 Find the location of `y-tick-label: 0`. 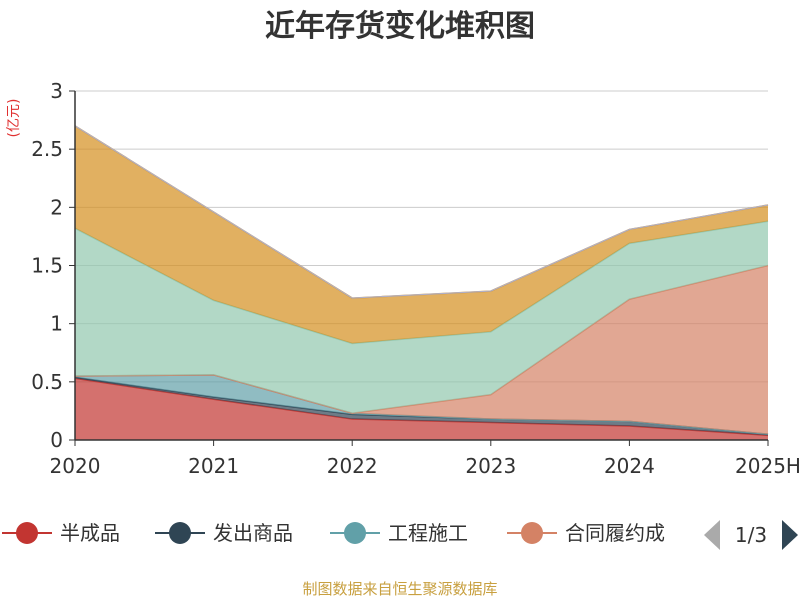

y-tick-label: 0 is located at coordinates (56, 440).